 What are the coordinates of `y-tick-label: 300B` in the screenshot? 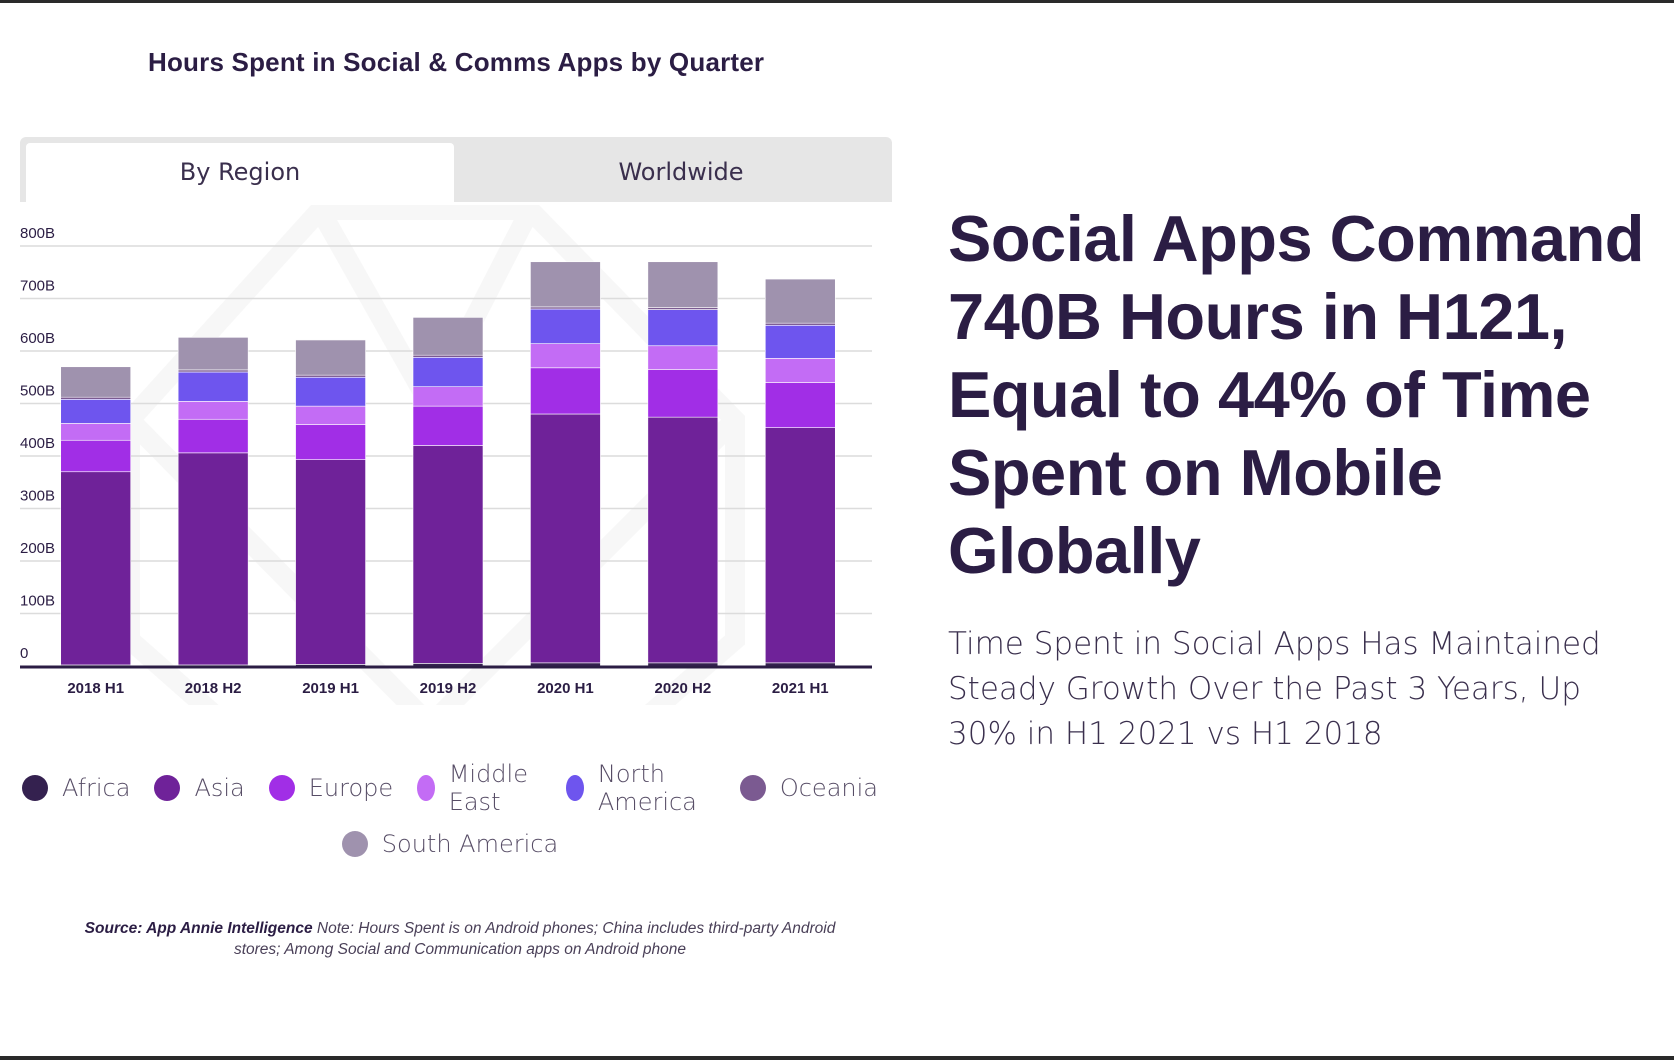 It's located at (37, 496).